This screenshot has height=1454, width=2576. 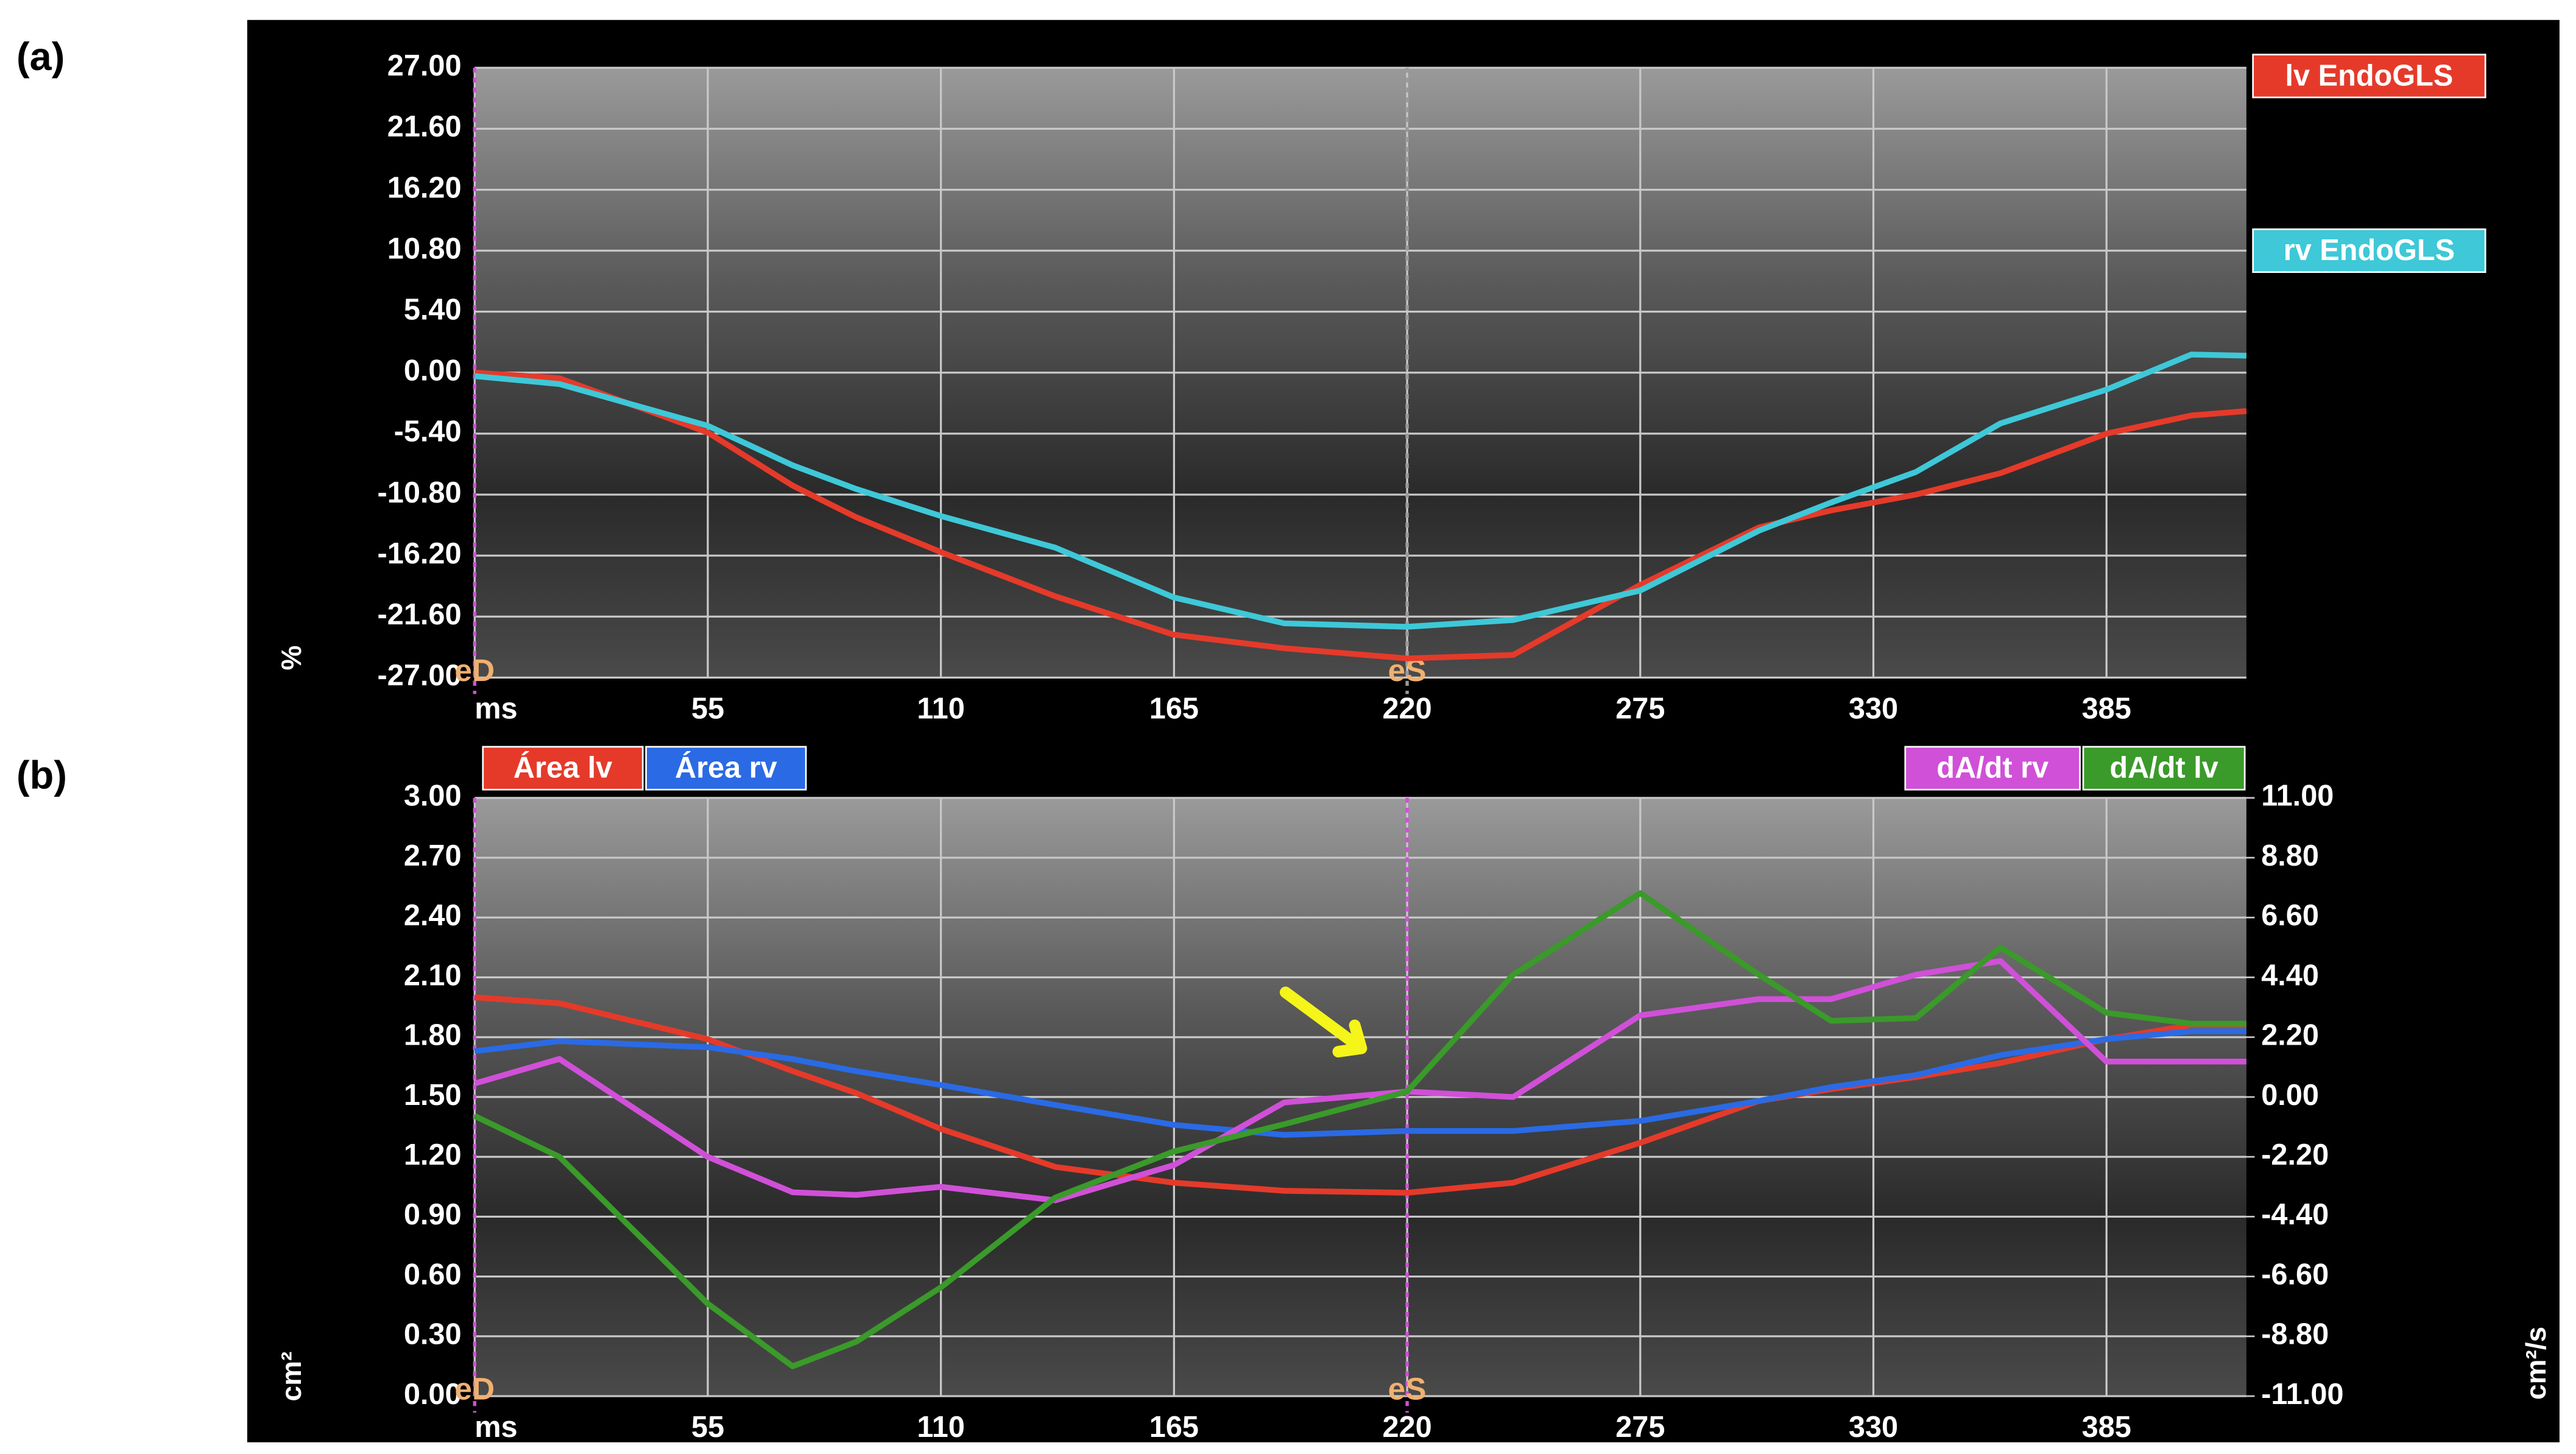 I want to click on y2-tick-label: -4.40, so click(x=2295, y=1214).